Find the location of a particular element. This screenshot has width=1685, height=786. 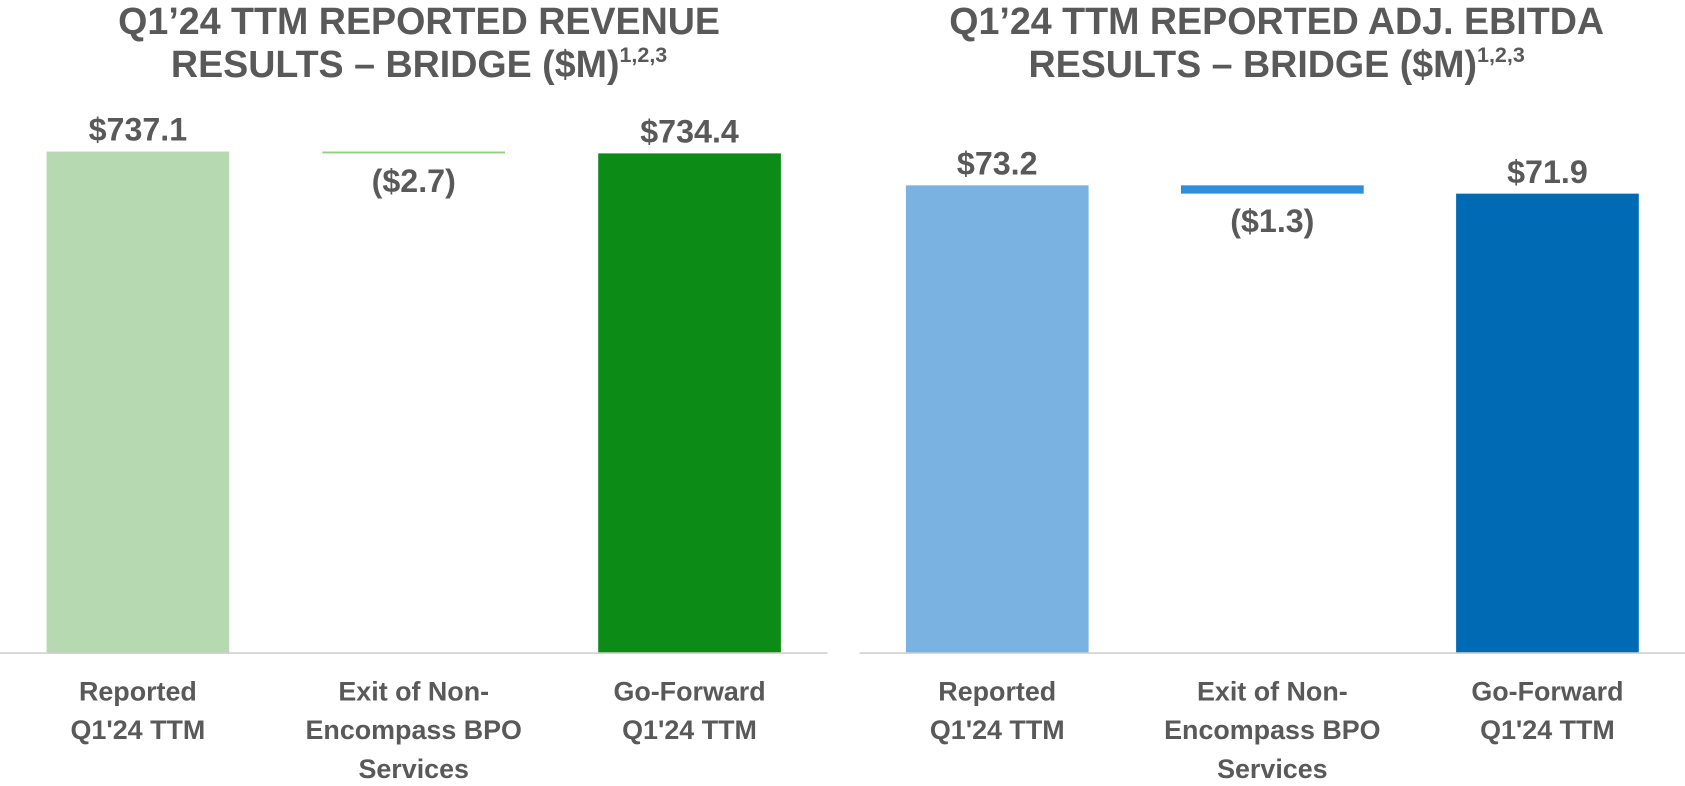

chart-title: Q1’24 TTM REPORTED REVENUE is located at coordinates (419, 21).